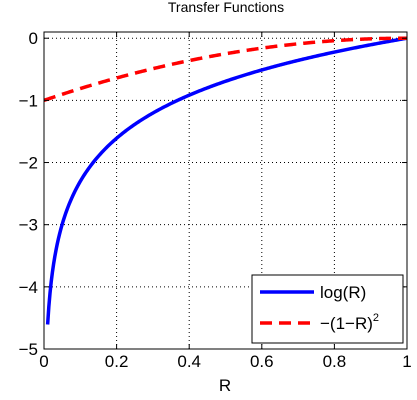 This screenshot has height=400, width=417. What do you see at coordinates (225, 385) in the screenshot?
I see `x-axis-label: R` at bounding box center [225, 385].